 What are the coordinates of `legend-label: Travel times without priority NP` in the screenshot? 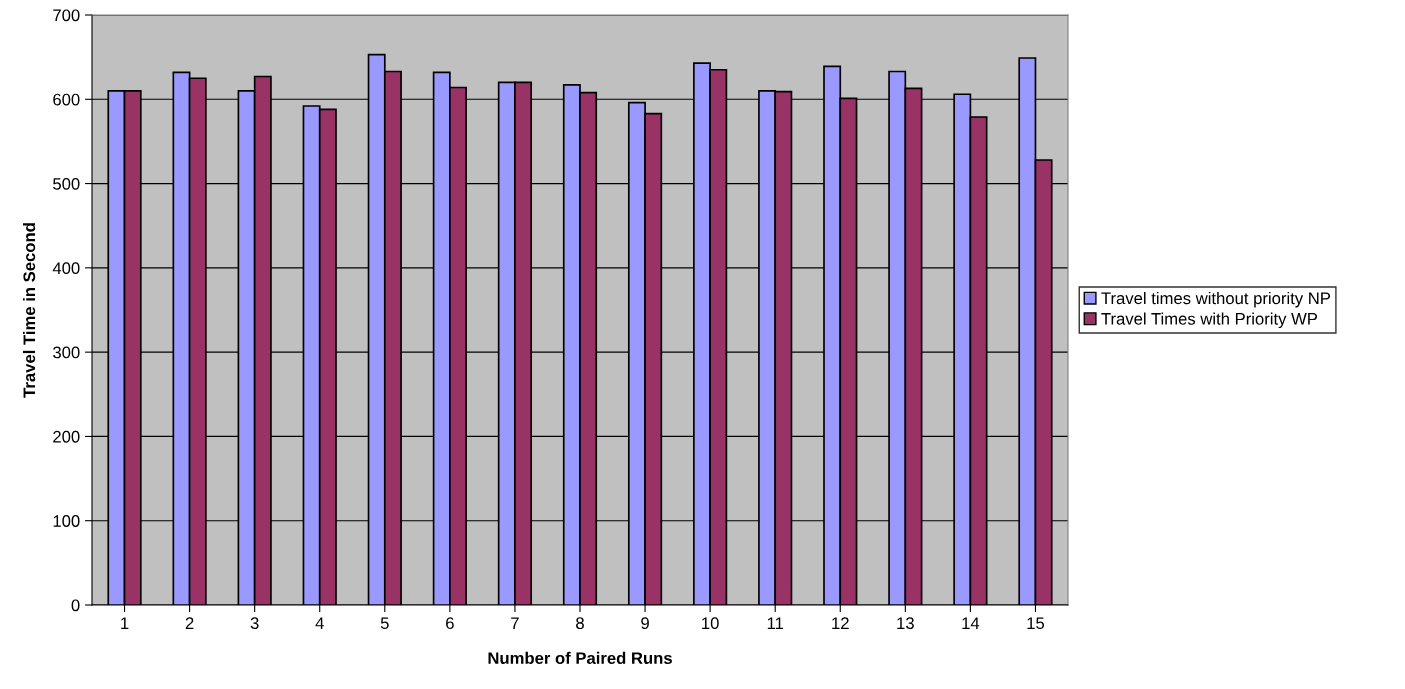 It's located at (1216, 299).